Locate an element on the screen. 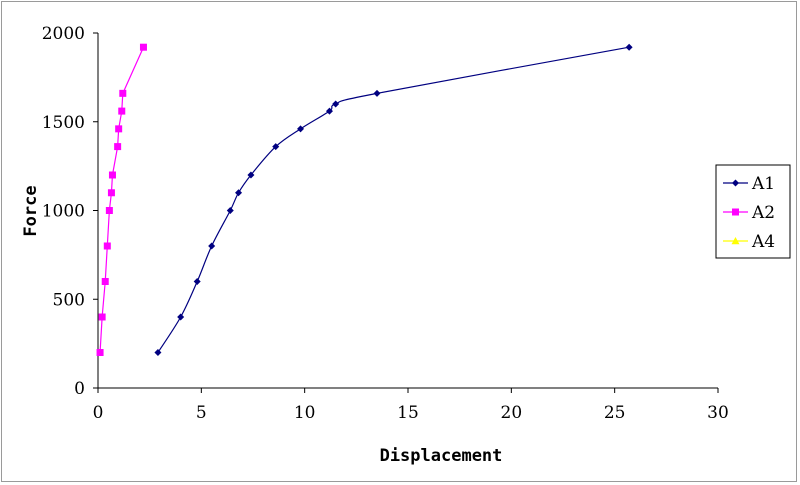  x-tick-label: 15 is located at coordinates (408, 413).